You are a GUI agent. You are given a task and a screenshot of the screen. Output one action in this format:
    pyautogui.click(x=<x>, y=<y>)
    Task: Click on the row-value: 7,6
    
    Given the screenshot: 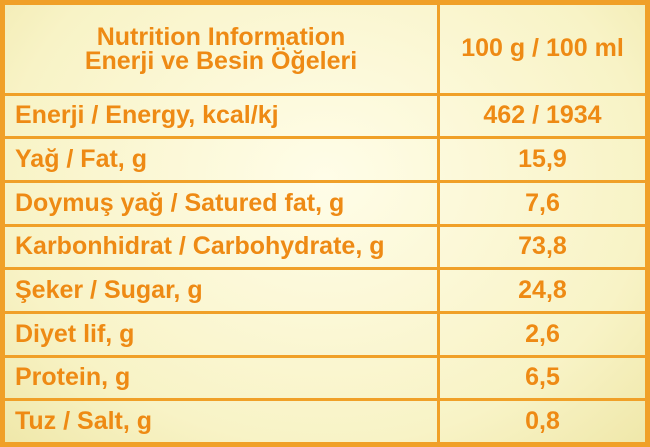 What is the action you would take?
    pyautogui.click(x=542, y=203)
    